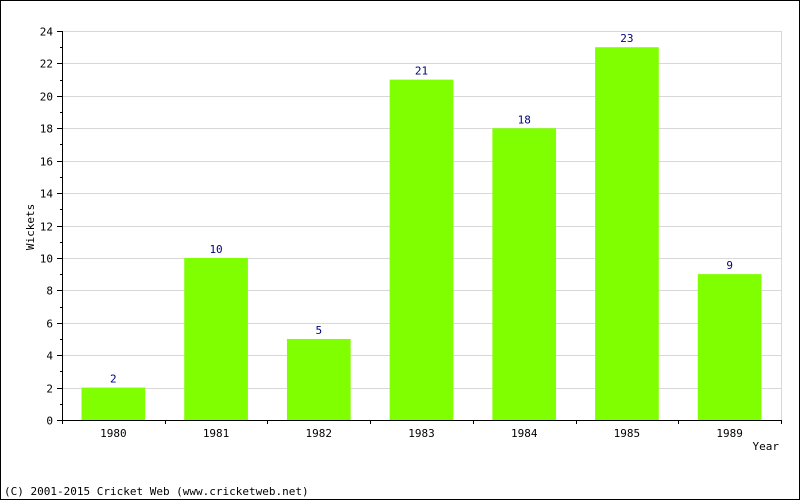 This screenshot has width=800, height=504. Describe the element at coordinates (318, 330) in the screenshot. I see `data-label-1982: 5` at that location.